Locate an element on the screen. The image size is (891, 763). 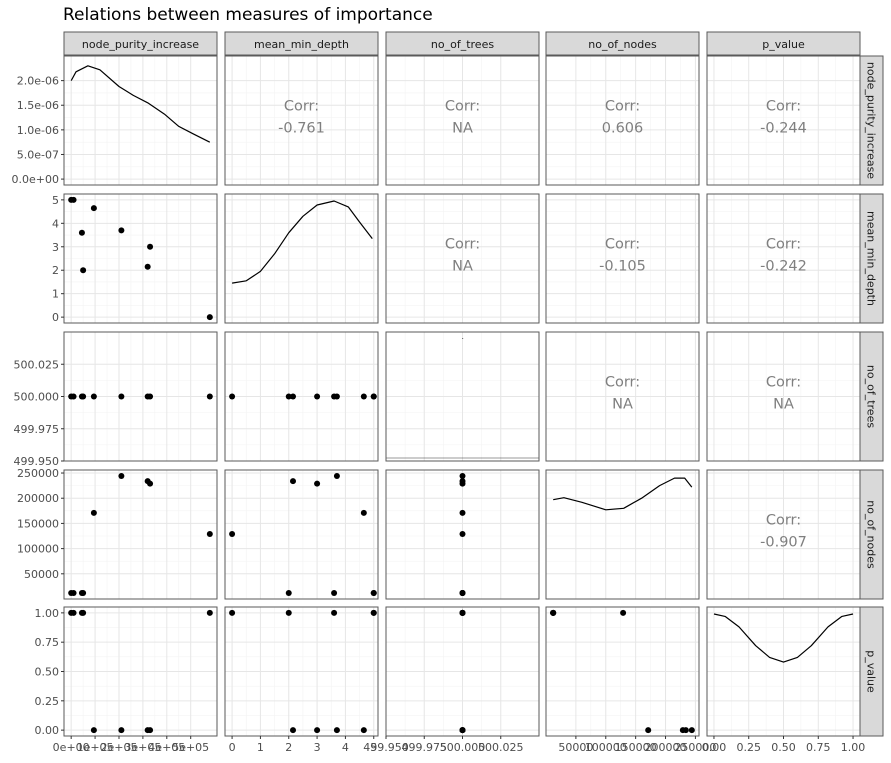
panel-no_of_trees-node_purity_increase is located at coordinates (140, 396).